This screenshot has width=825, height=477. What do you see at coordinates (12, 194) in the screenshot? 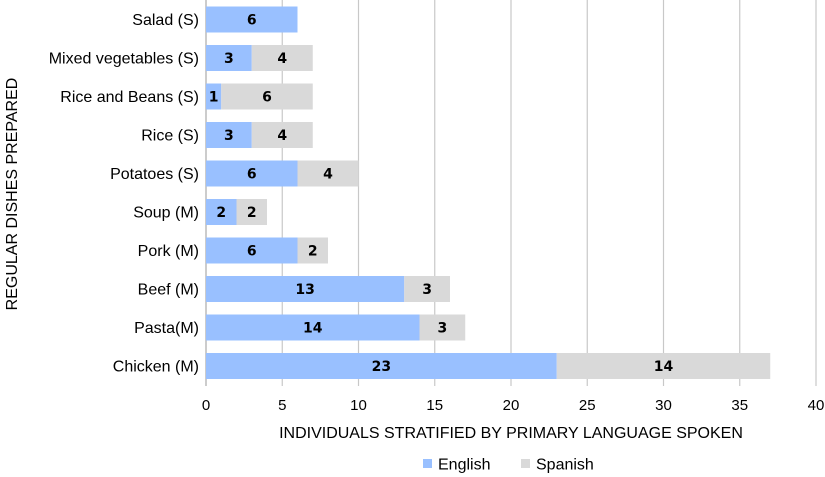
I see `y-axis-title: REGULAR DISHES PREPARED` at bounding box center [12, 194].